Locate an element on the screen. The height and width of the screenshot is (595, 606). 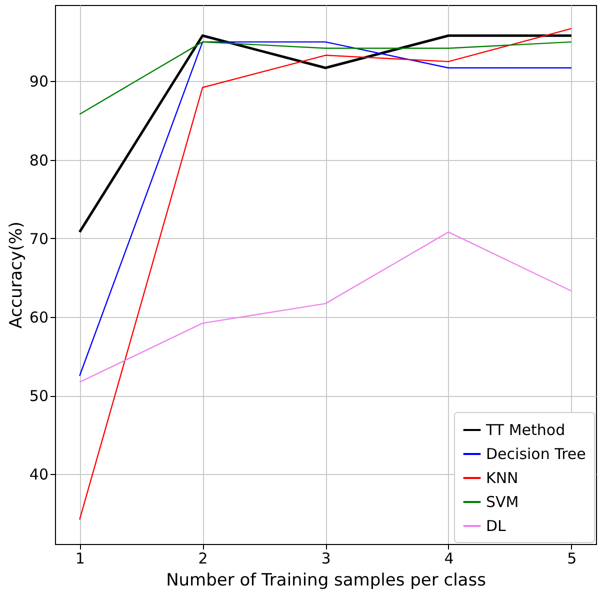
x-tick-label: 2 is located at coordinates (203, 559).